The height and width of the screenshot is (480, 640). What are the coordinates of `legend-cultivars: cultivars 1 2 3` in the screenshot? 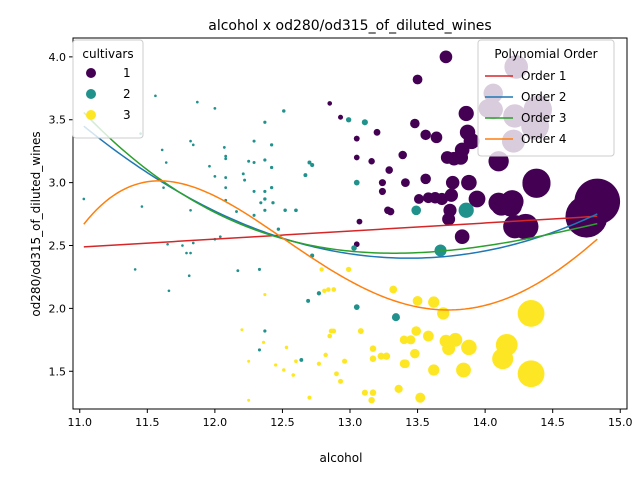 It's located at (108, 89).